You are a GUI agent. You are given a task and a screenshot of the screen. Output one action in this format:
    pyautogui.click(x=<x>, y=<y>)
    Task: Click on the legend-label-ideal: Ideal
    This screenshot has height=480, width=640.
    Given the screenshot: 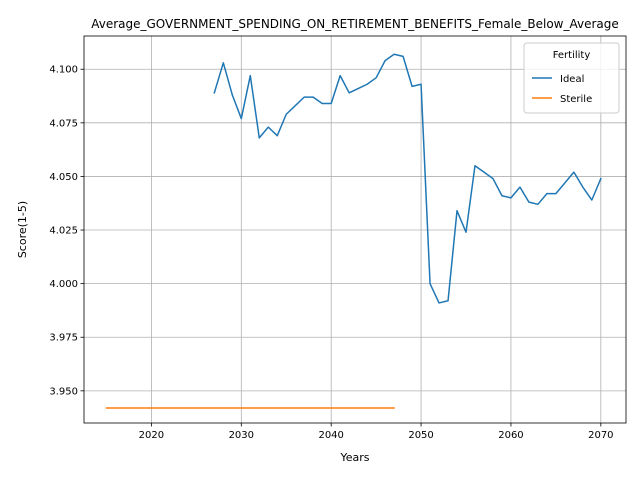 What is the action you would take?
    pyautogui.click(x=572, y=79)
    